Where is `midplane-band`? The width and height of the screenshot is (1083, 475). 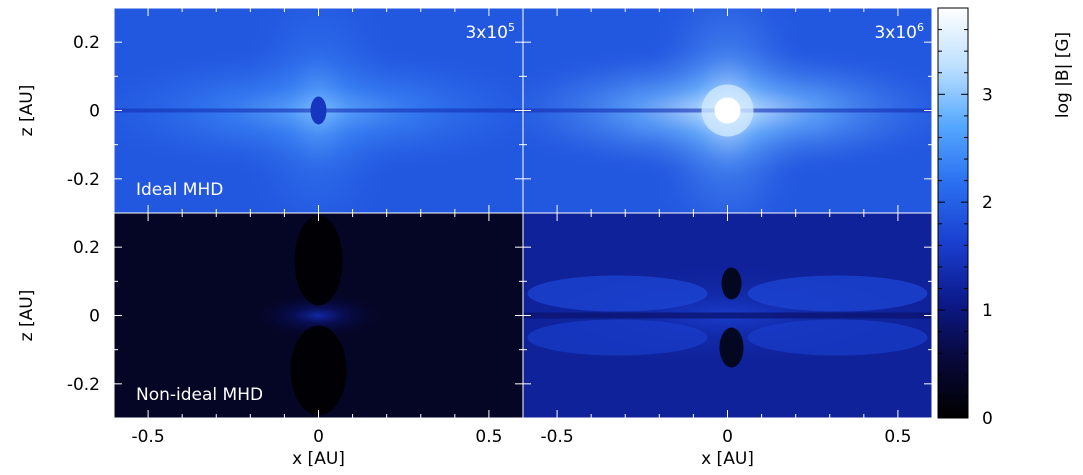 midplane-band is located at coordinates (727, 315).